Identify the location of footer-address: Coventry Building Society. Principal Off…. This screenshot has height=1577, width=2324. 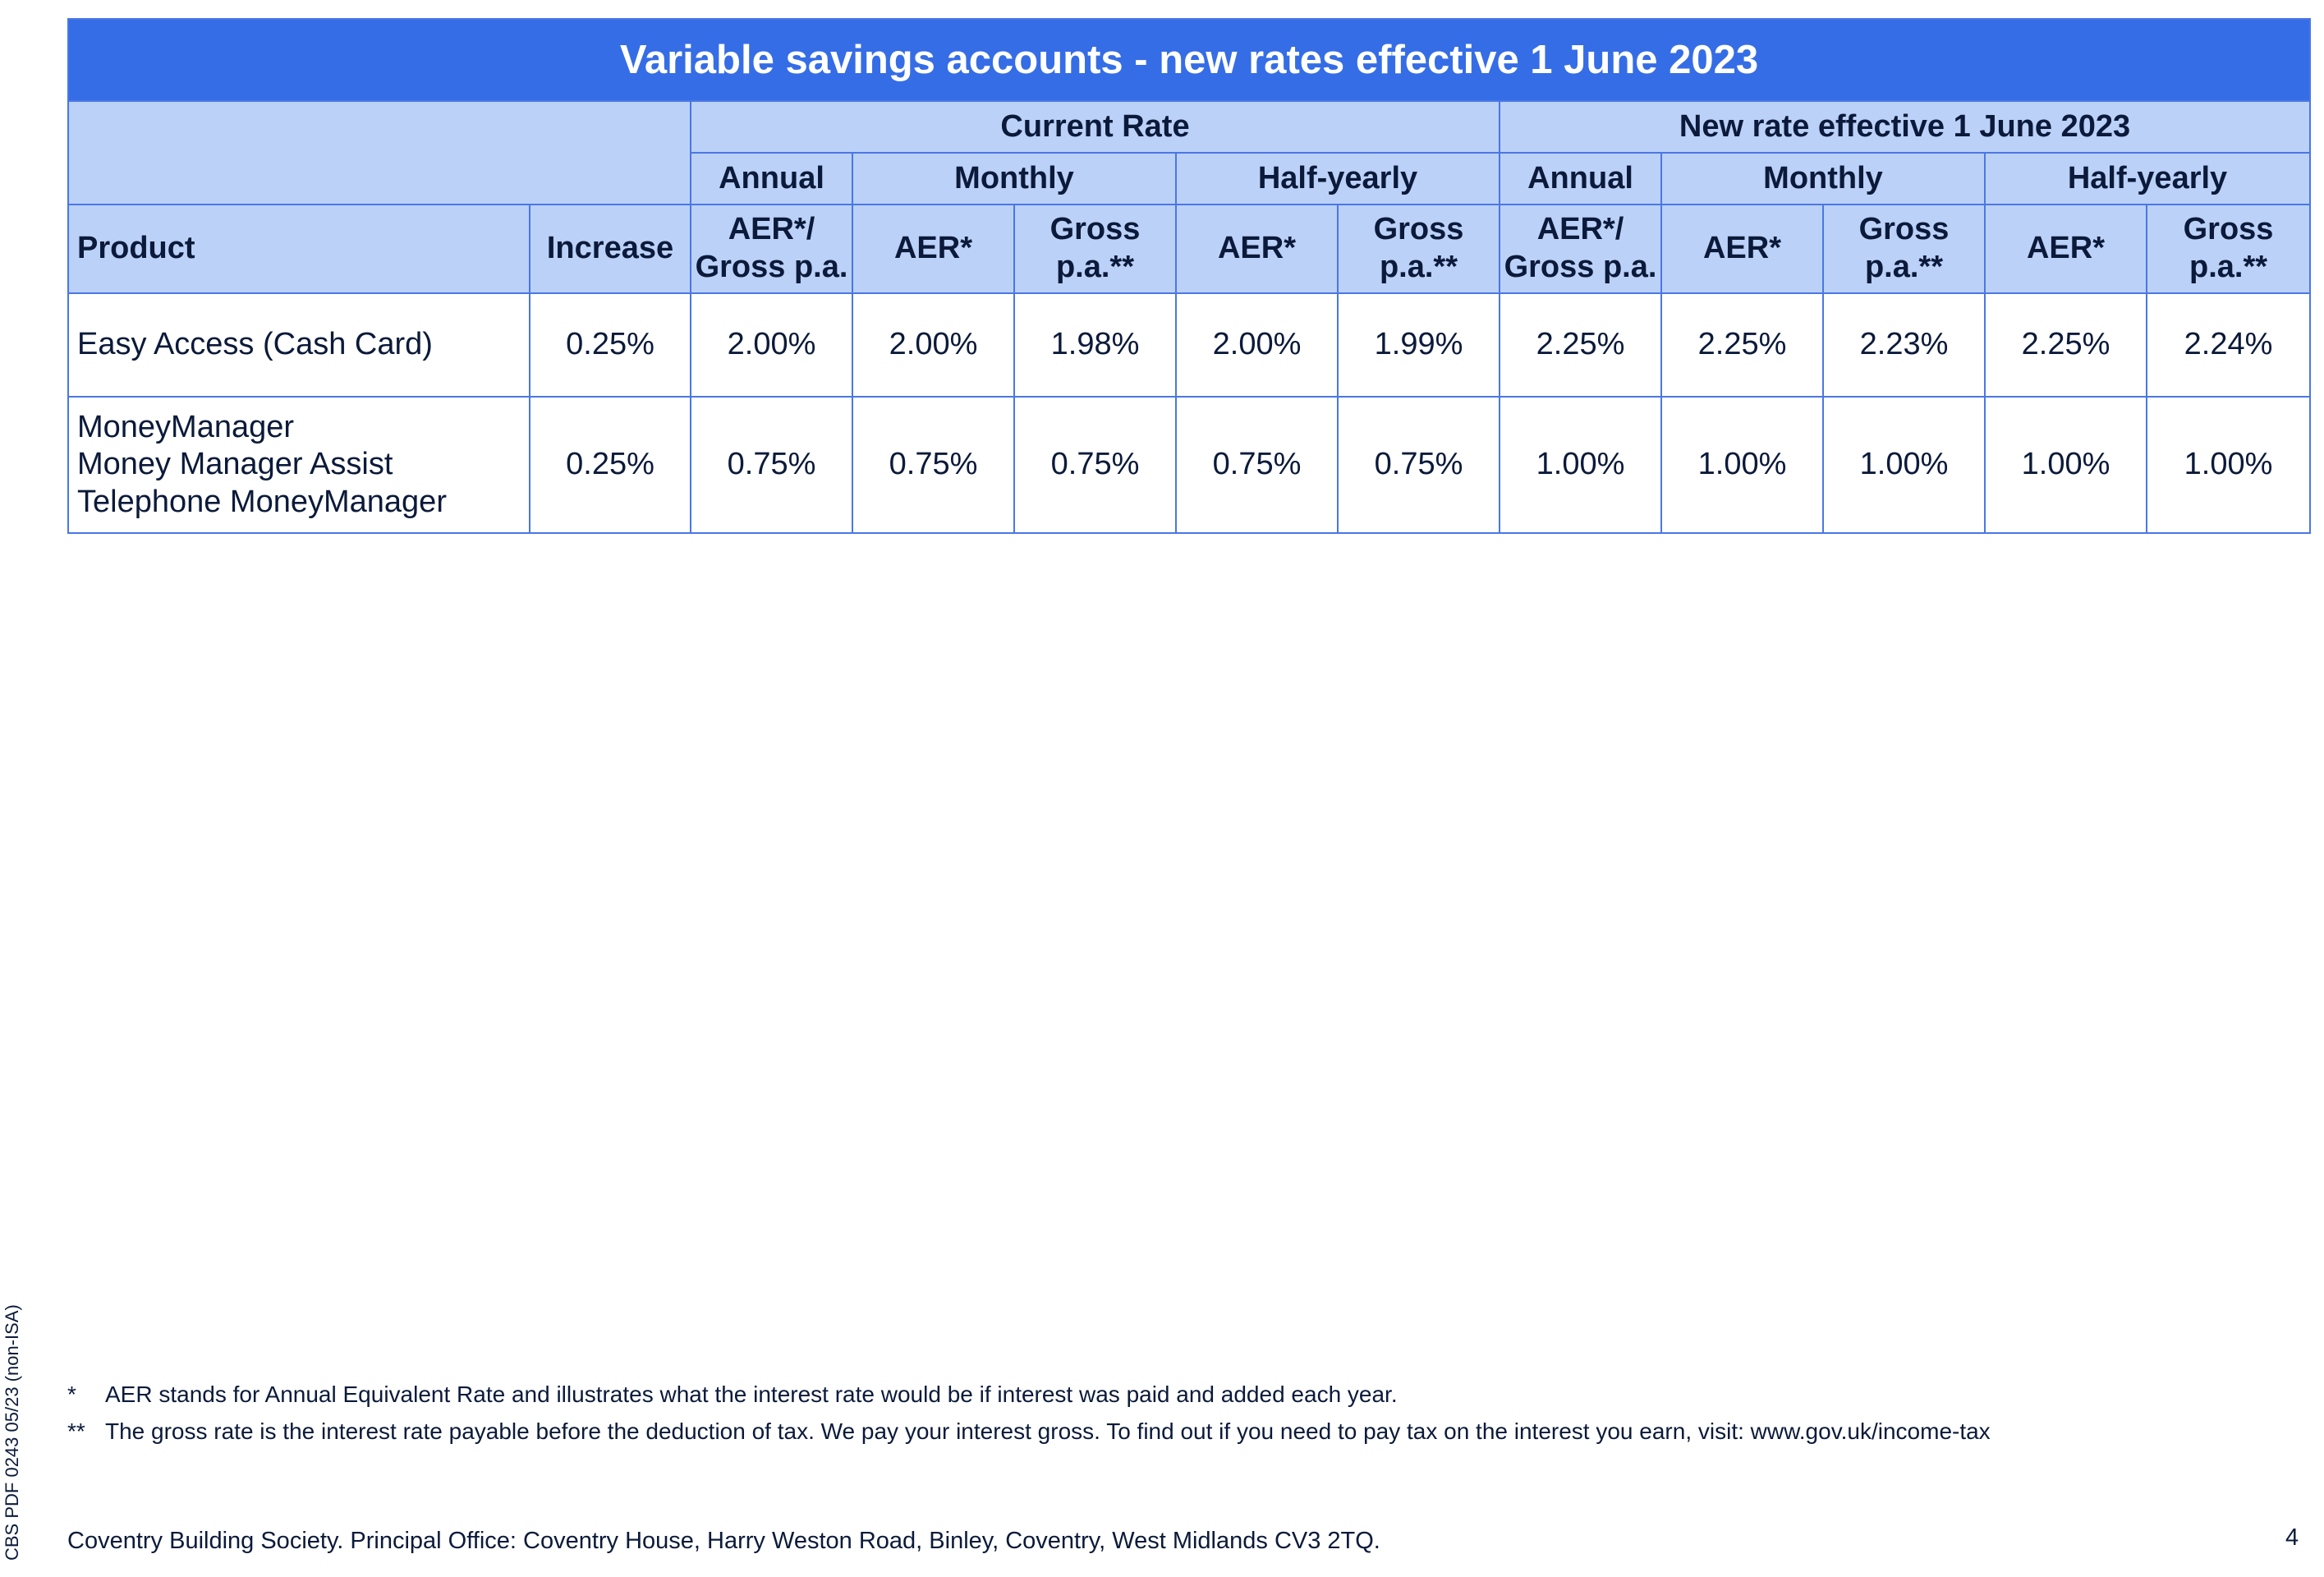
(723, 1541).